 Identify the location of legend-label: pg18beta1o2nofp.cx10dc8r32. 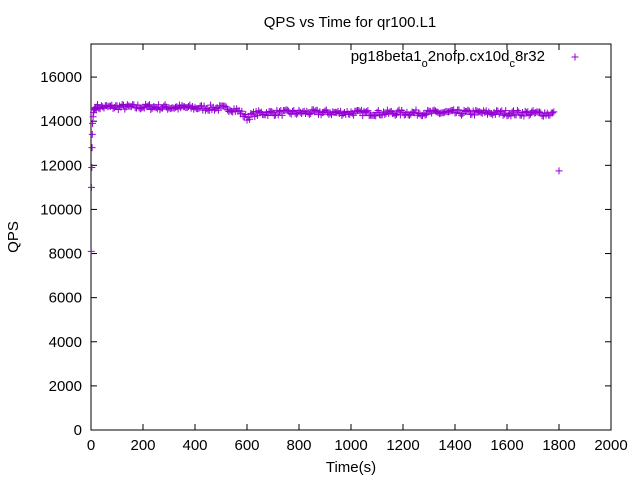
(448, 59).